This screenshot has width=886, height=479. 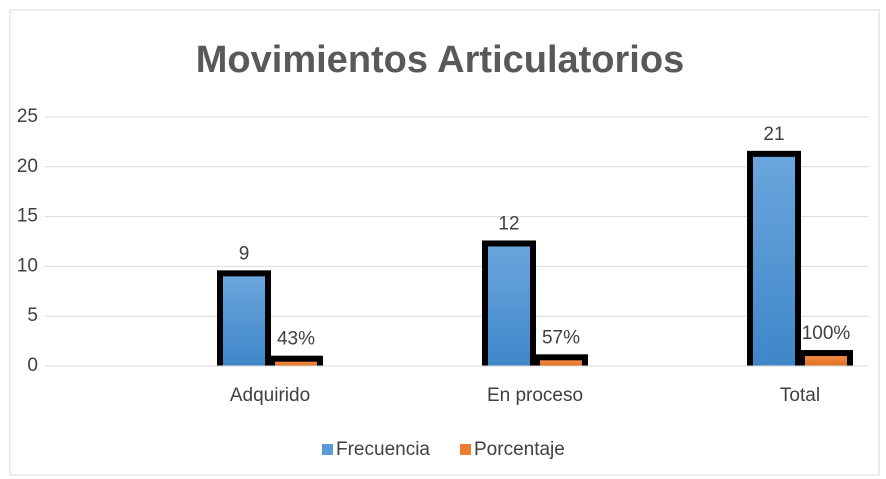 I want to click on y-tick-label: 0, so click(x=32, y=365).